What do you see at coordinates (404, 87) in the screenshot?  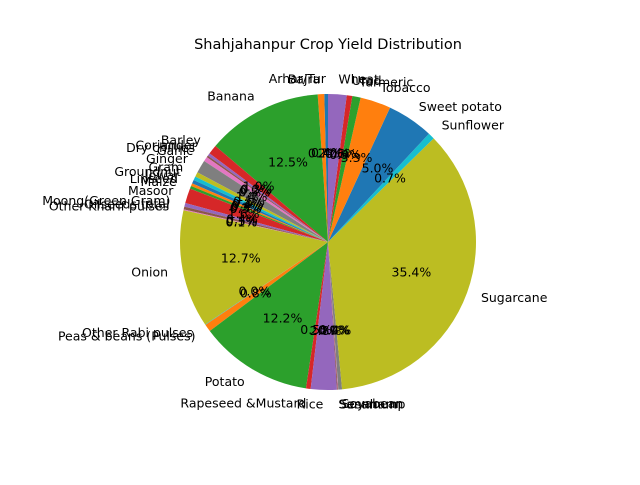 I see `slice-label-tobacco: Tobacco` at bounding box center [404, 87].